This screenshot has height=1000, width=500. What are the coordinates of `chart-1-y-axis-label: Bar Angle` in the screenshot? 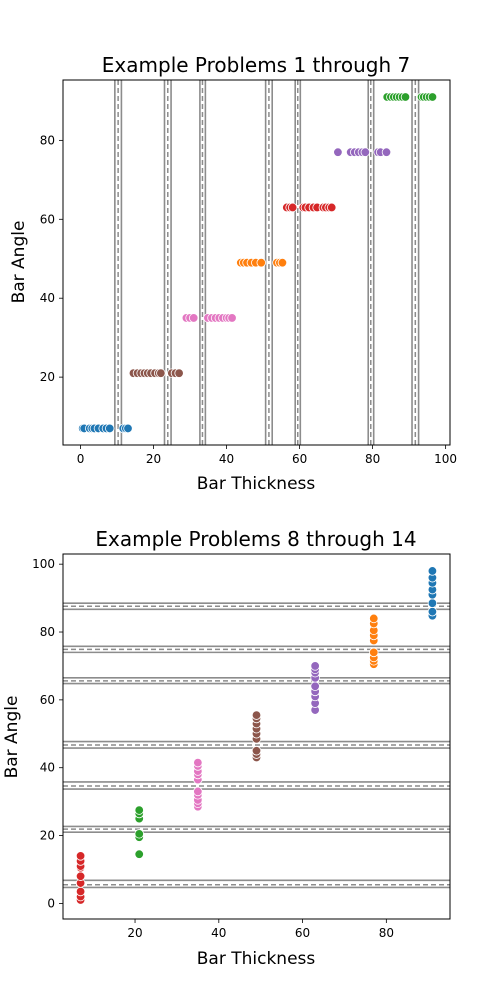 It's located at (19, 262).